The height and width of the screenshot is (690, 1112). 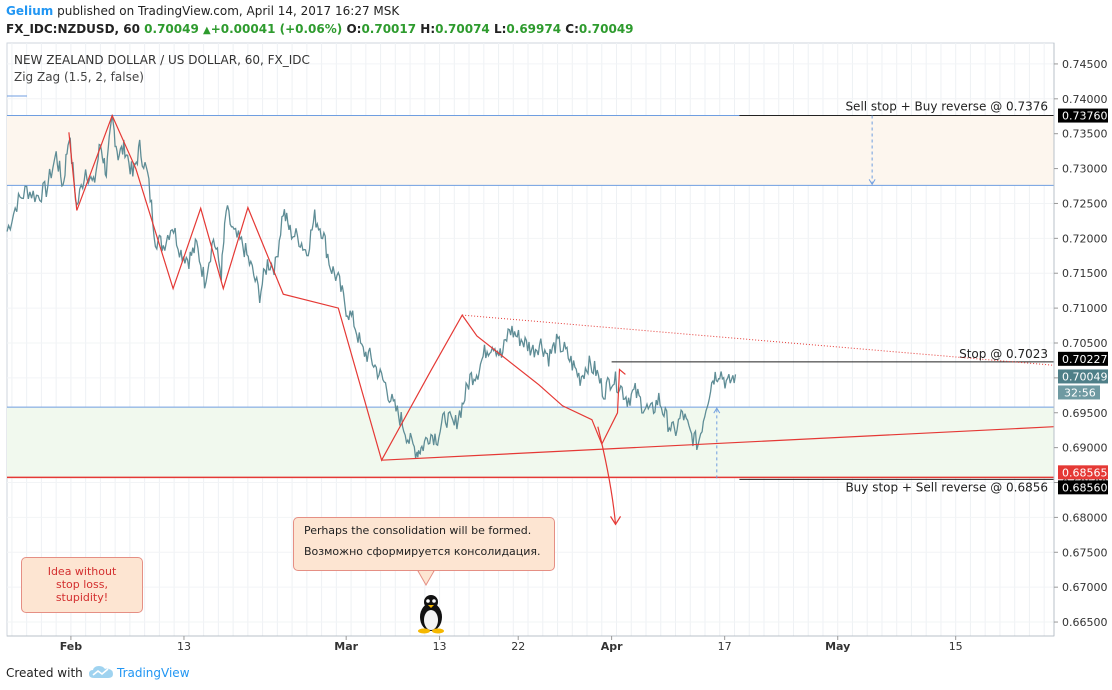 I want to click on y-tick-label: 0.73000, so click(x=1085, y=169).